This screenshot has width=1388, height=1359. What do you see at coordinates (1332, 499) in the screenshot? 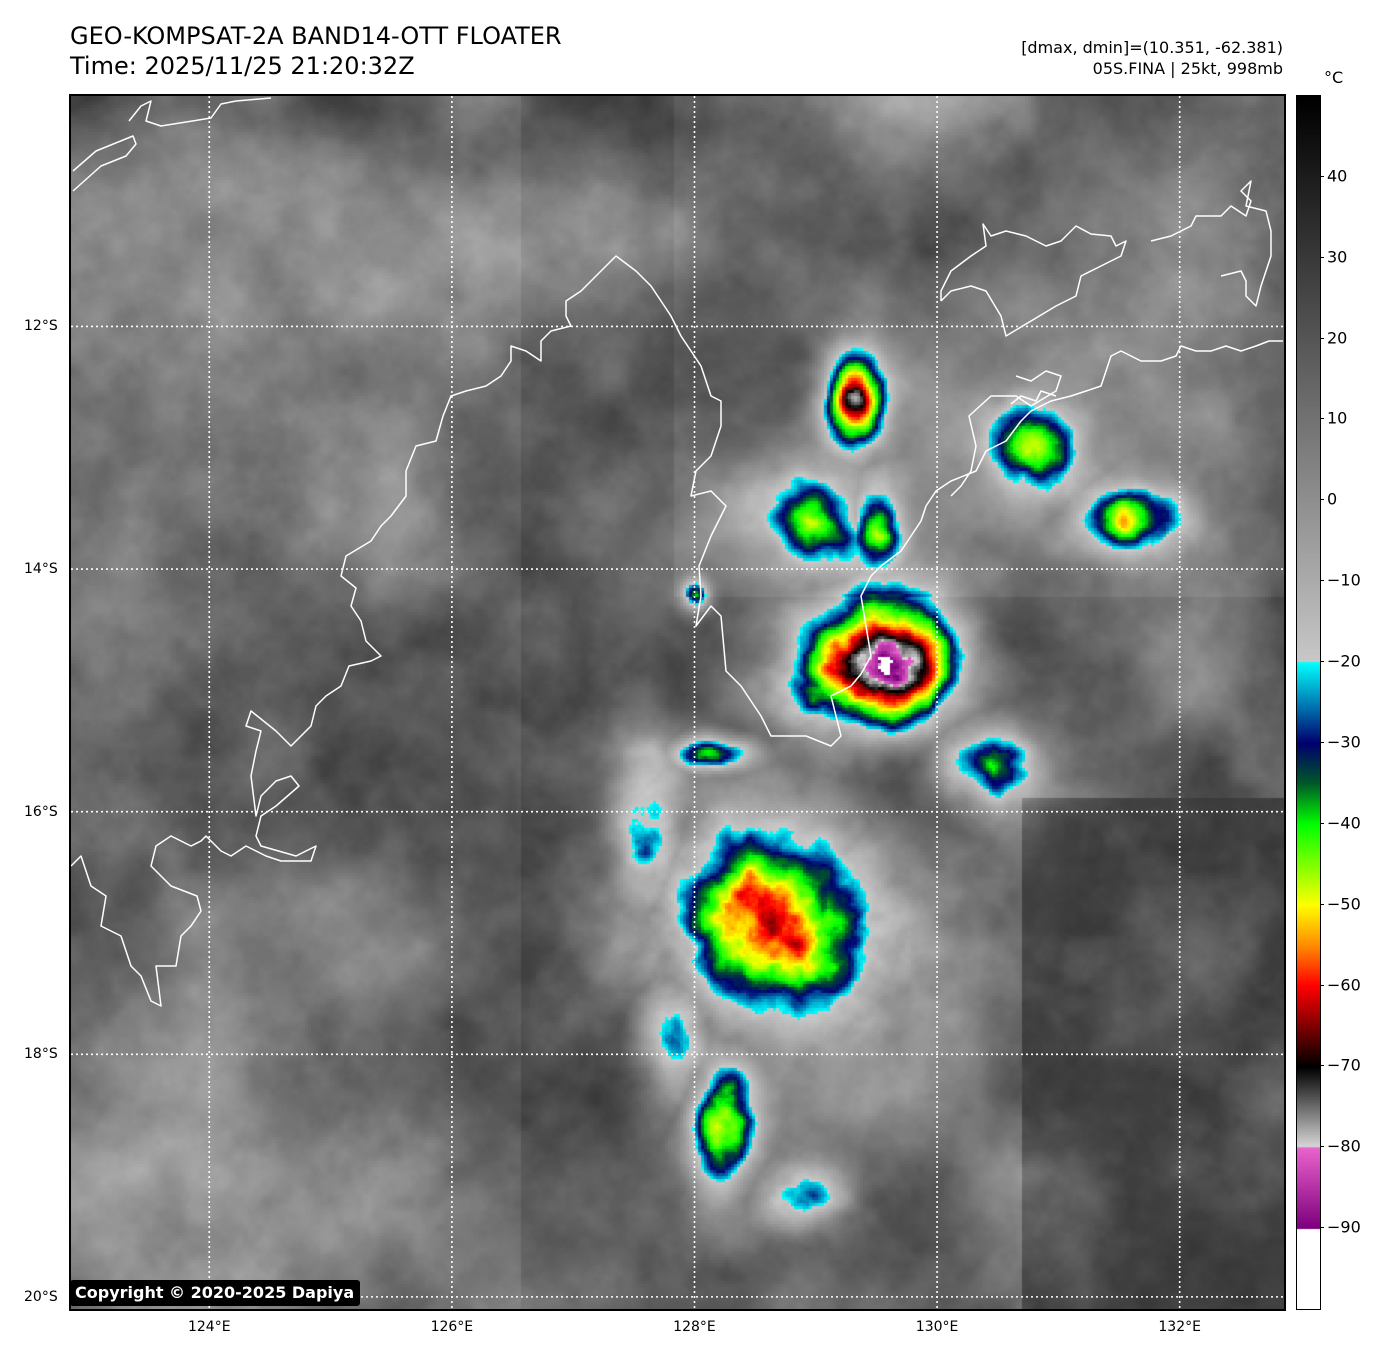
I see `colorbar-tick-label: 0` at bounding box center [1332, 499].